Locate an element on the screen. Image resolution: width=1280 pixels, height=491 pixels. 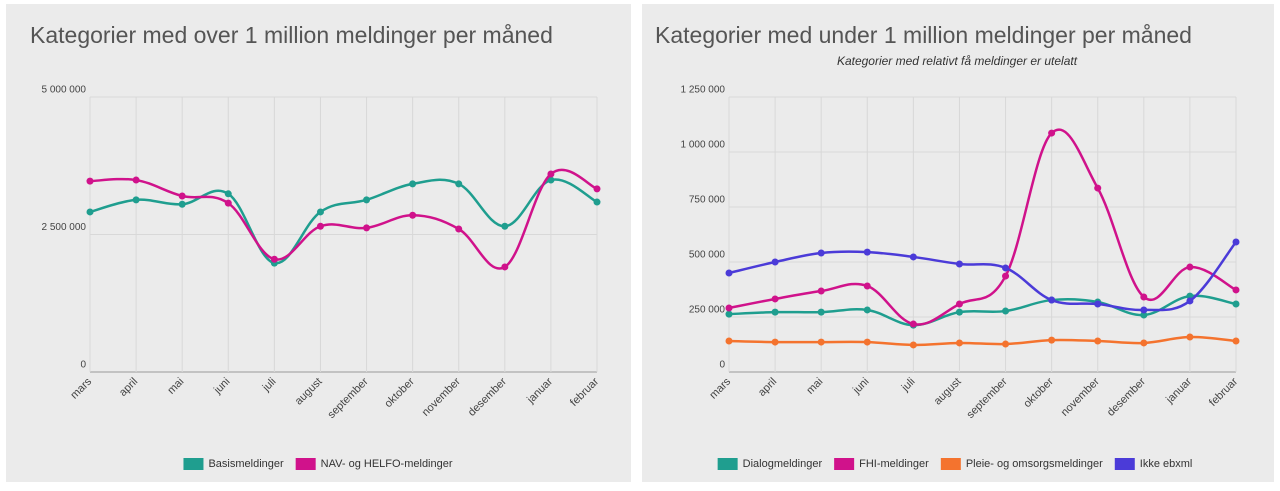
y-tick-label: 750 000 is located at coordinates (707, 200).